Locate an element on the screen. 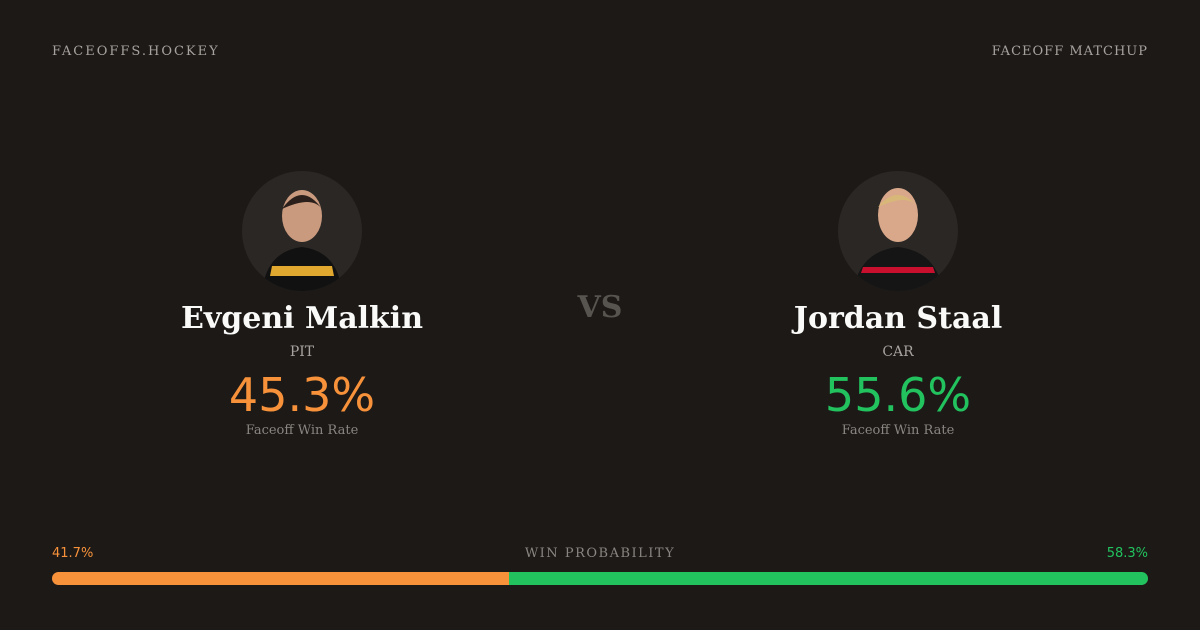  player-team: PIT is located at coordinates (302, 352).